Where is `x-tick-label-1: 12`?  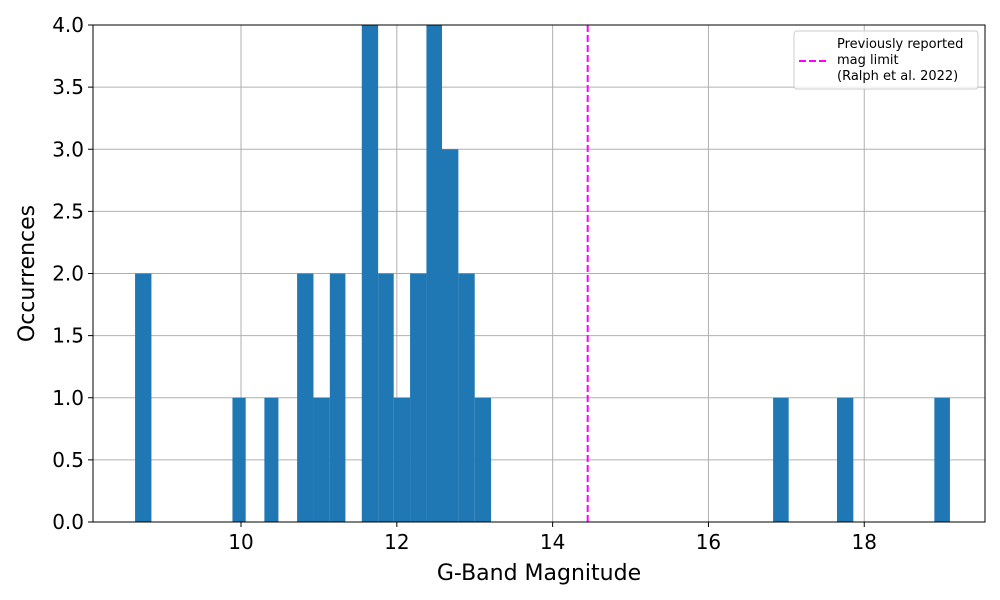 x-tick-label-1: 12 is located at coordinates (396, 542).